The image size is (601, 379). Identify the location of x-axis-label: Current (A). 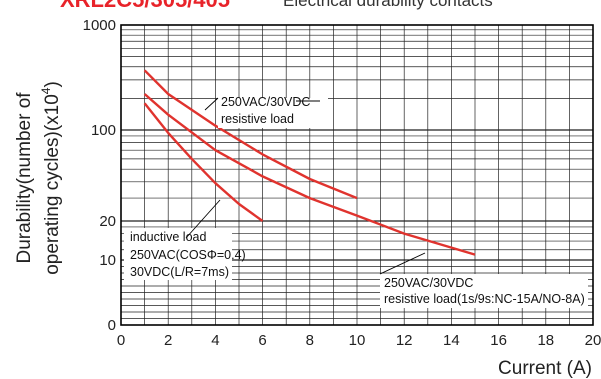
(545, 368).